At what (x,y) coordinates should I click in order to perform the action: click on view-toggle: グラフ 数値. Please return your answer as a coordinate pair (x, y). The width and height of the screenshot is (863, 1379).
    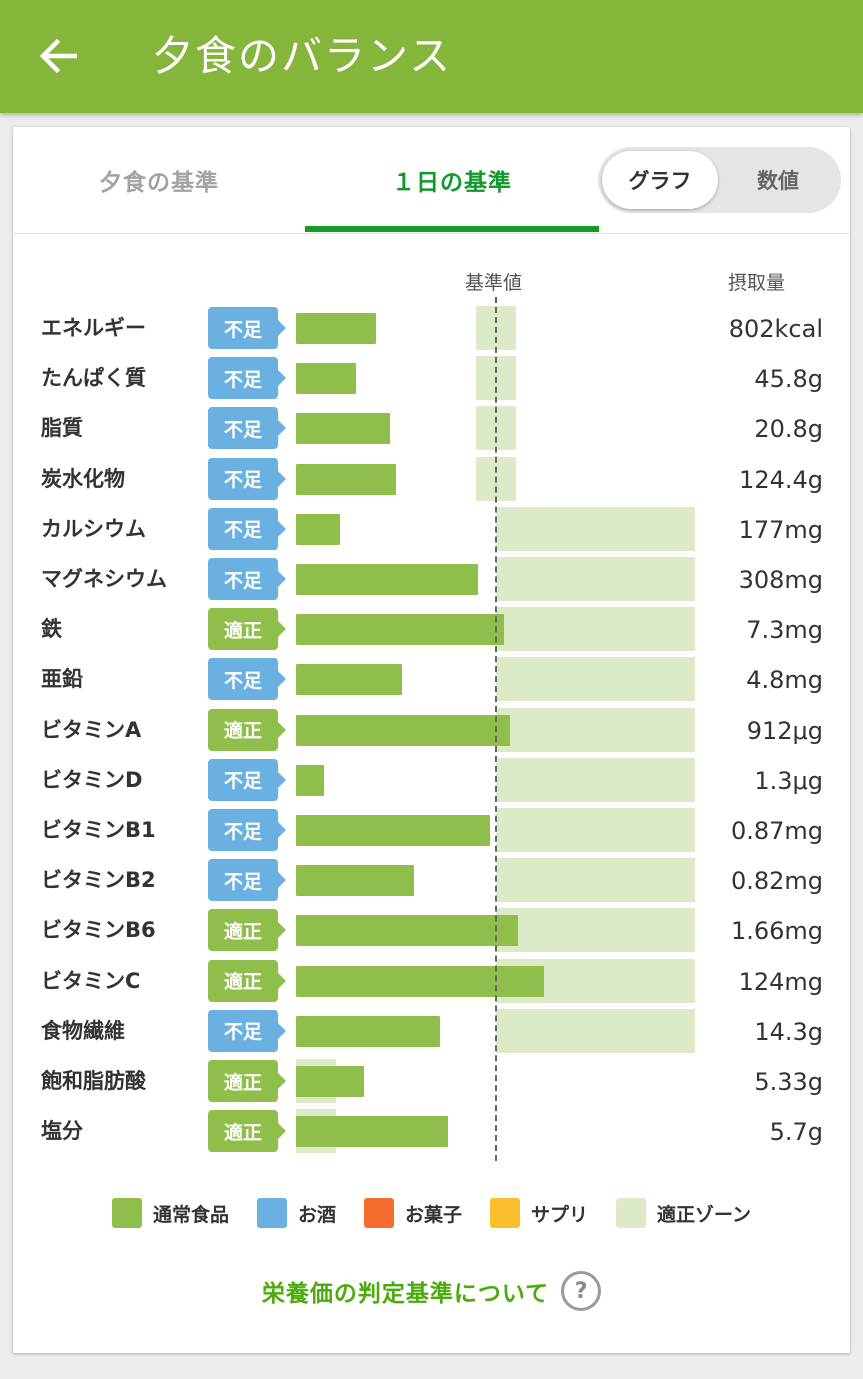
    Looking at the image, I should click on (719, 180).